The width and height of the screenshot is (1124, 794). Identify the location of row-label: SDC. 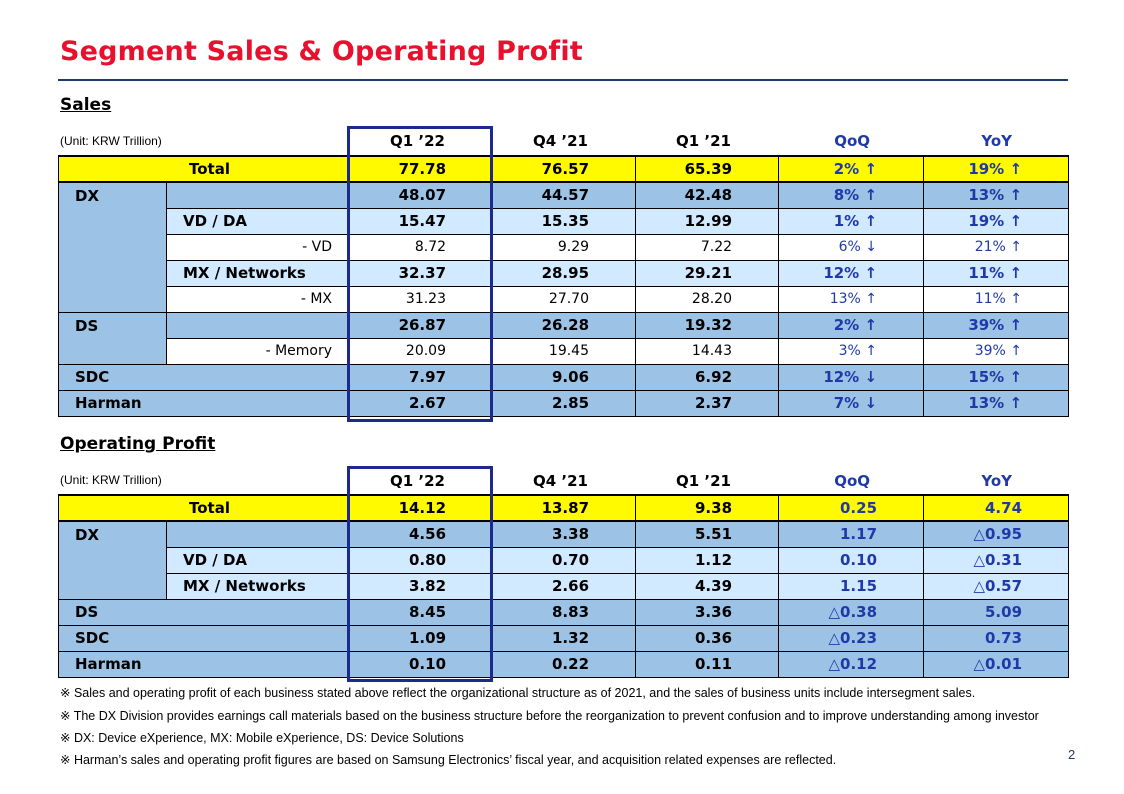
(203, 638).